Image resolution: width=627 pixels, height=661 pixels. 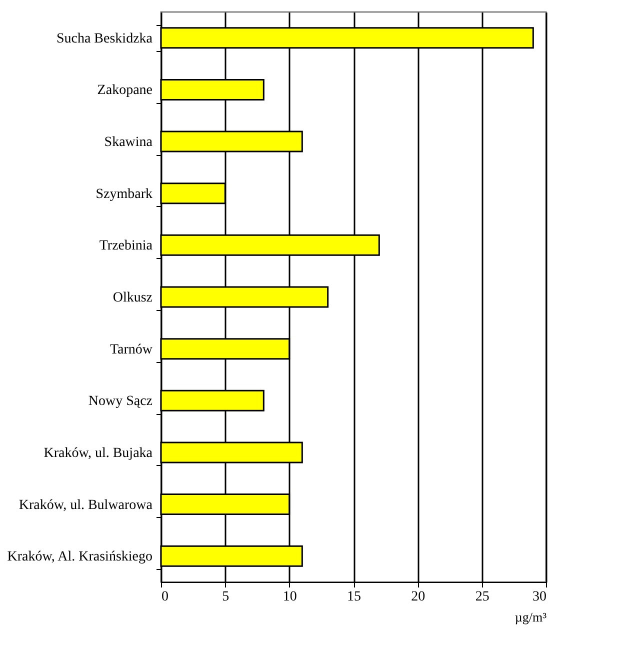 What do you see at coordinates (530, 617) in the screenshot?
I see `x-axis-title: µg/m³` at bounding box center [530, 617].